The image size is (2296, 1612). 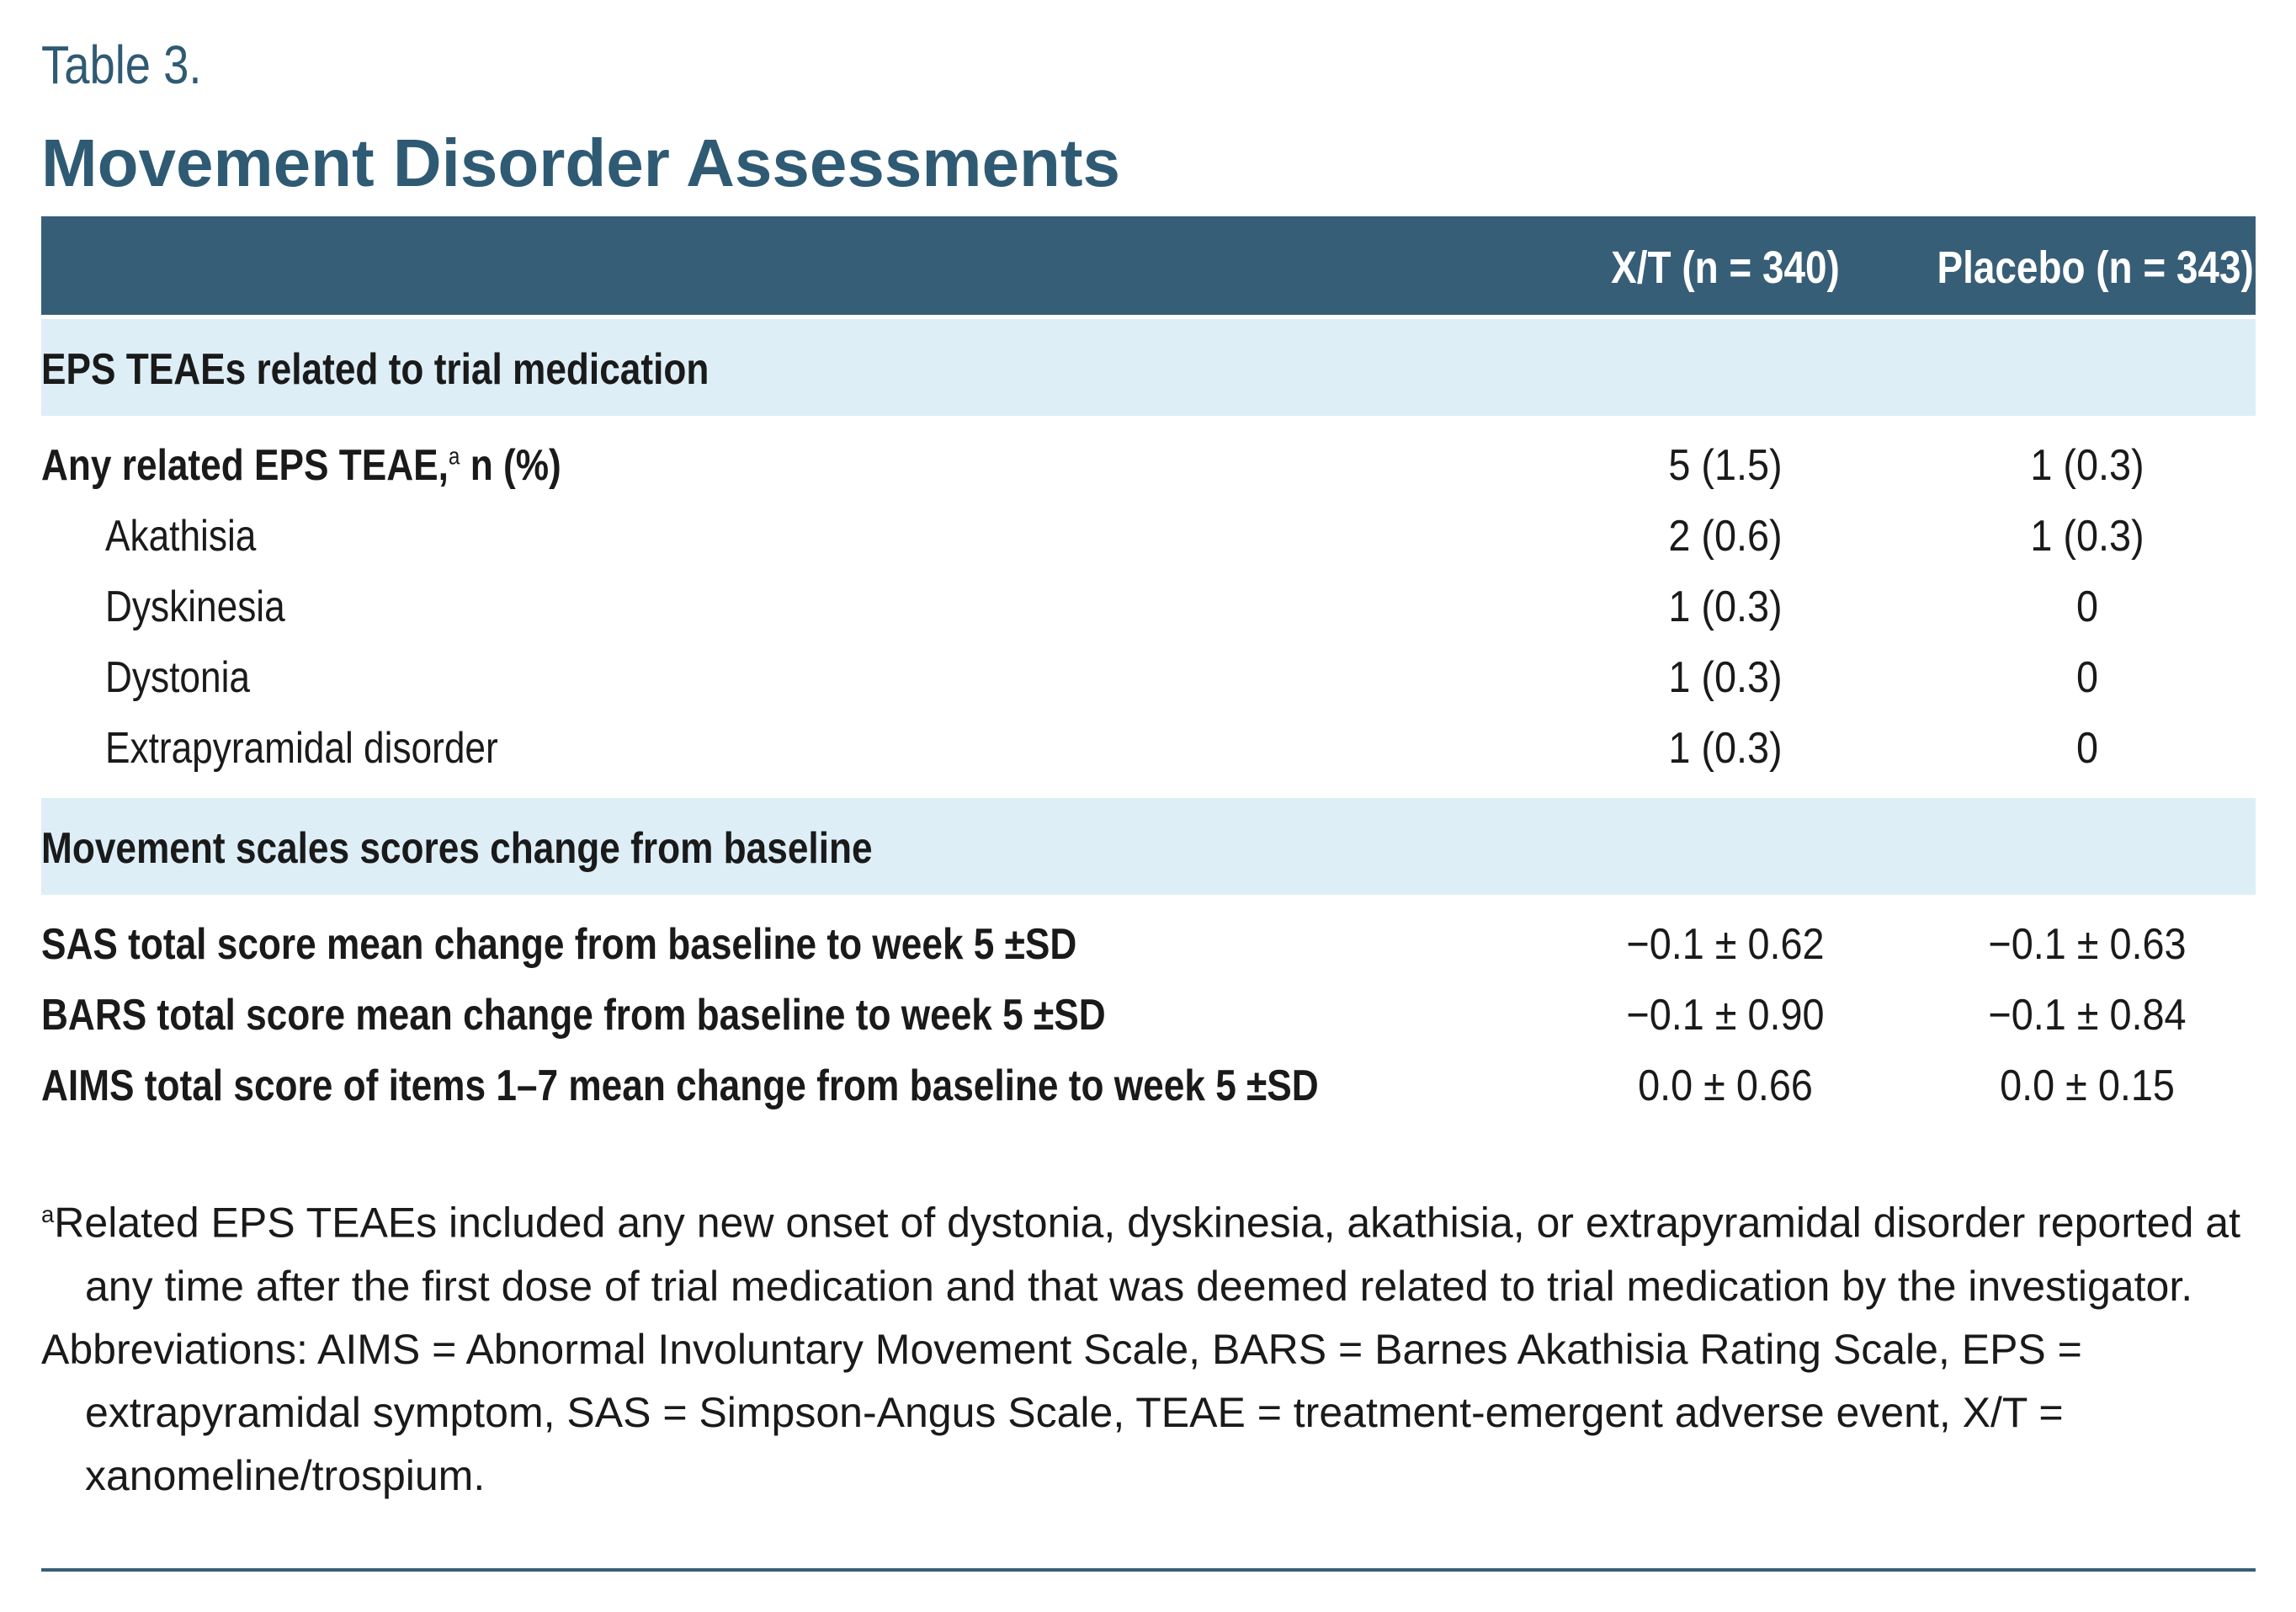 I want to click on row-label-text: Extrapyramidal disorder, so click(x=301, y=748).